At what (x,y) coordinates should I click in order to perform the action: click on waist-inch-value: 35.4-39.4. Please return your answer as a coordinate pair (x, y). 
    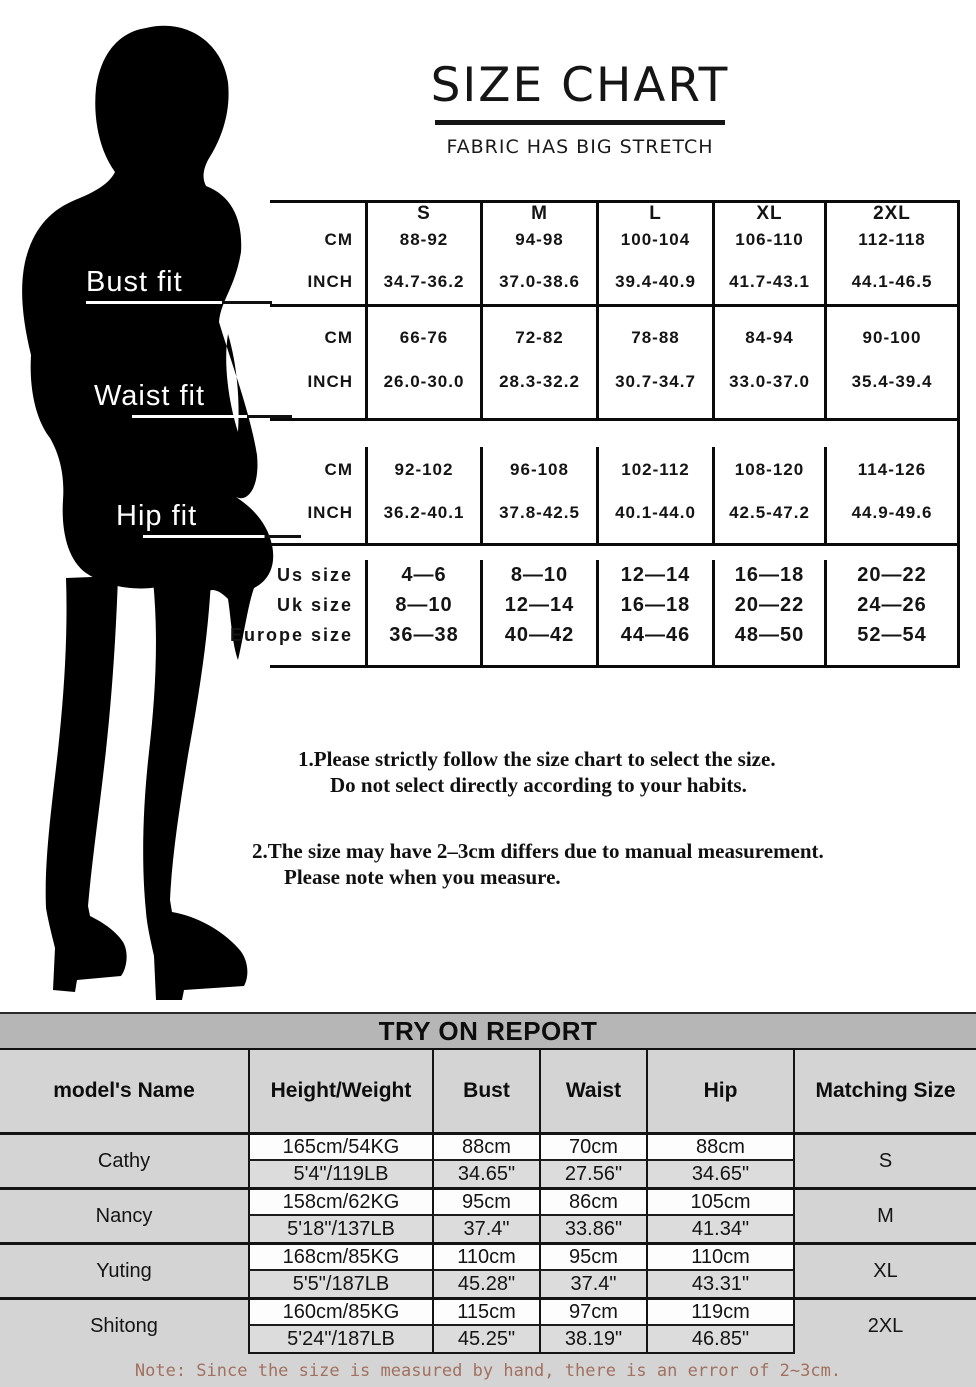
    Looking at the image, I should click on (892, 381).